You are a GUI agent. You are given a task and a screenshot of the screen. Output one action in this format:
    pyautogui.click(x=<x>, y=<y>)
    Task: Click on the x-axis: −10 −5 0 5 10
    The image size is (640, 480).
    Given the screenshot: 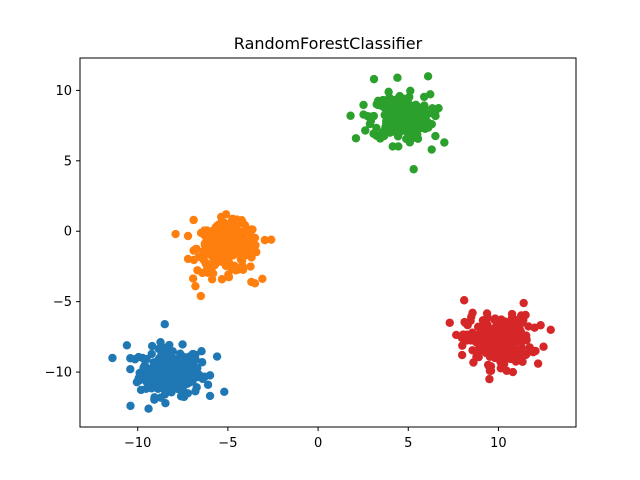 What is the action you would take?
    pyautogui.click(x=315, y=439)
    